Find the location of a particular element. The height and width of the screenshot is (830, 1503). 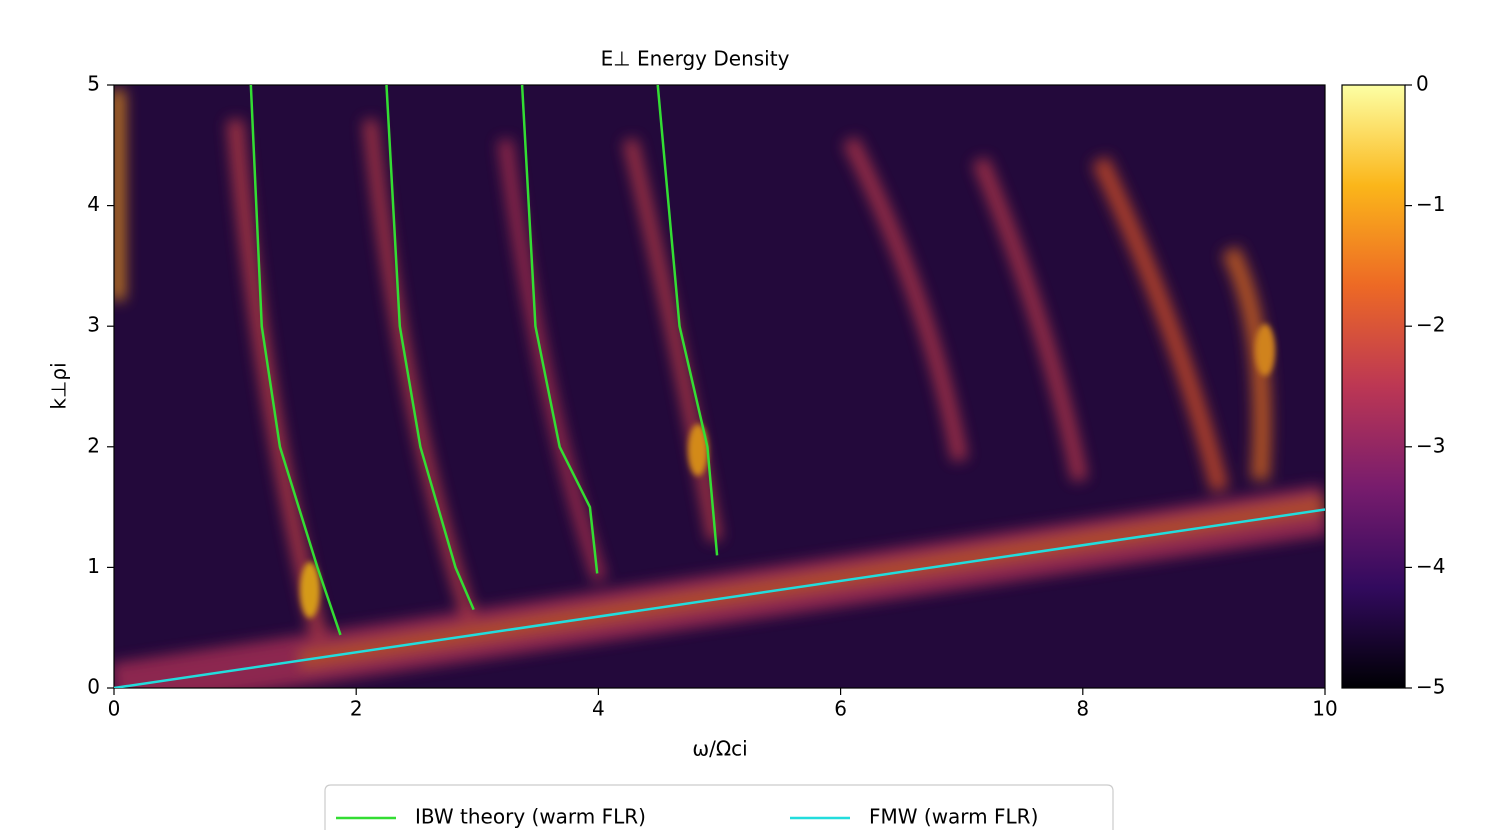

colorbar-tick-label: −5 is located at coordinates (1430, 687).